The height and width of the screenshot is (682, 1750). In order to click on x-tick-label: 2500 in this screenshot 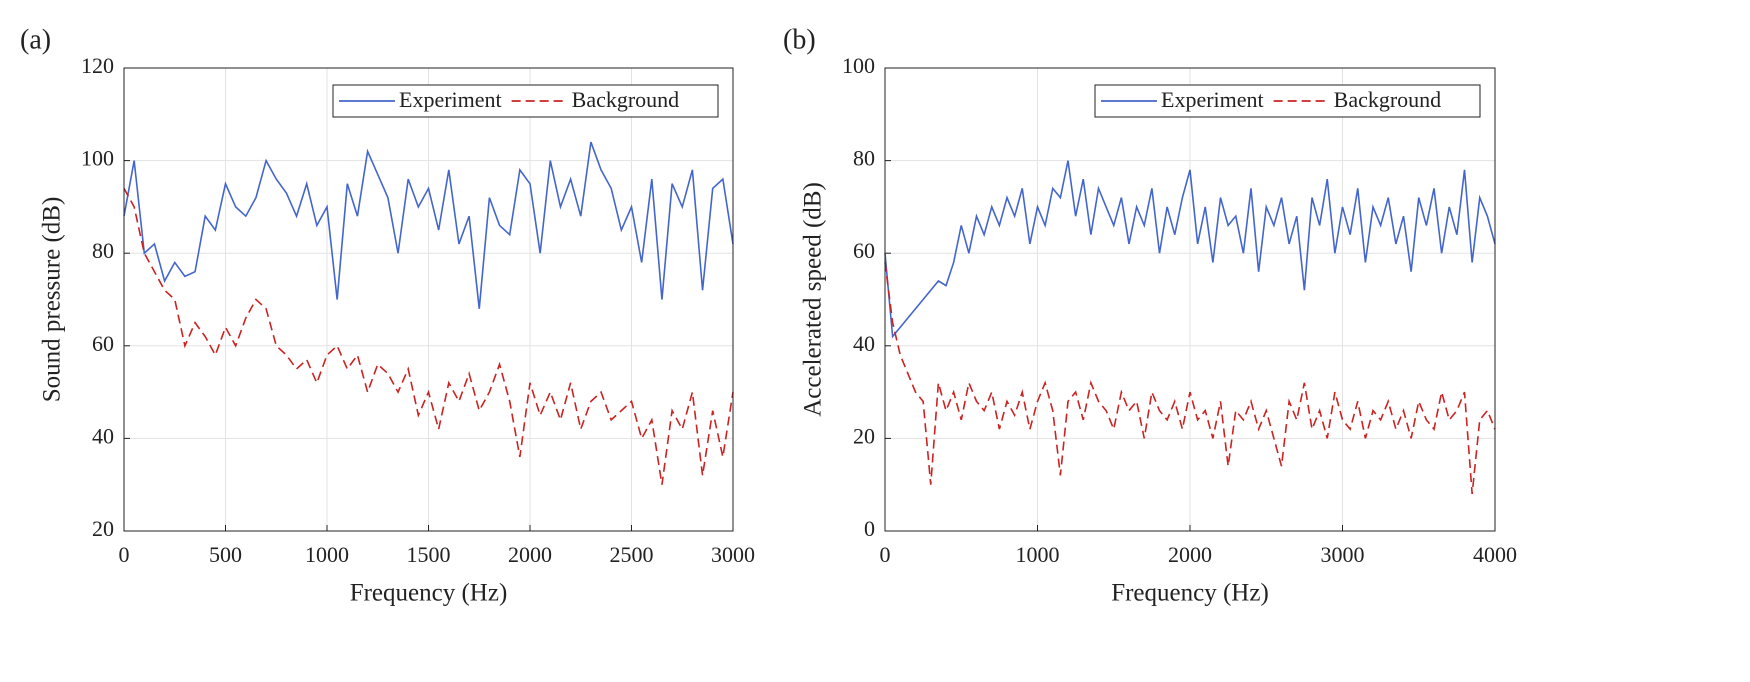, I will do `click(632, 554)`.